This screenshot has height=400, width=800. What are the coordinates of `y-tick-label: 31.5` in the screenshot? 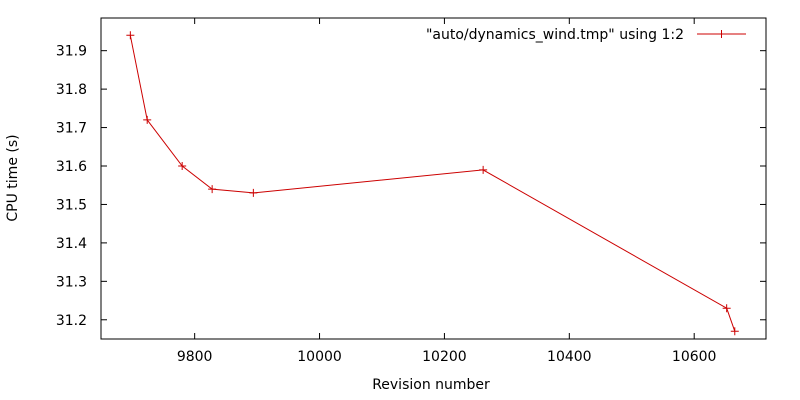 It's located at (71, 205).